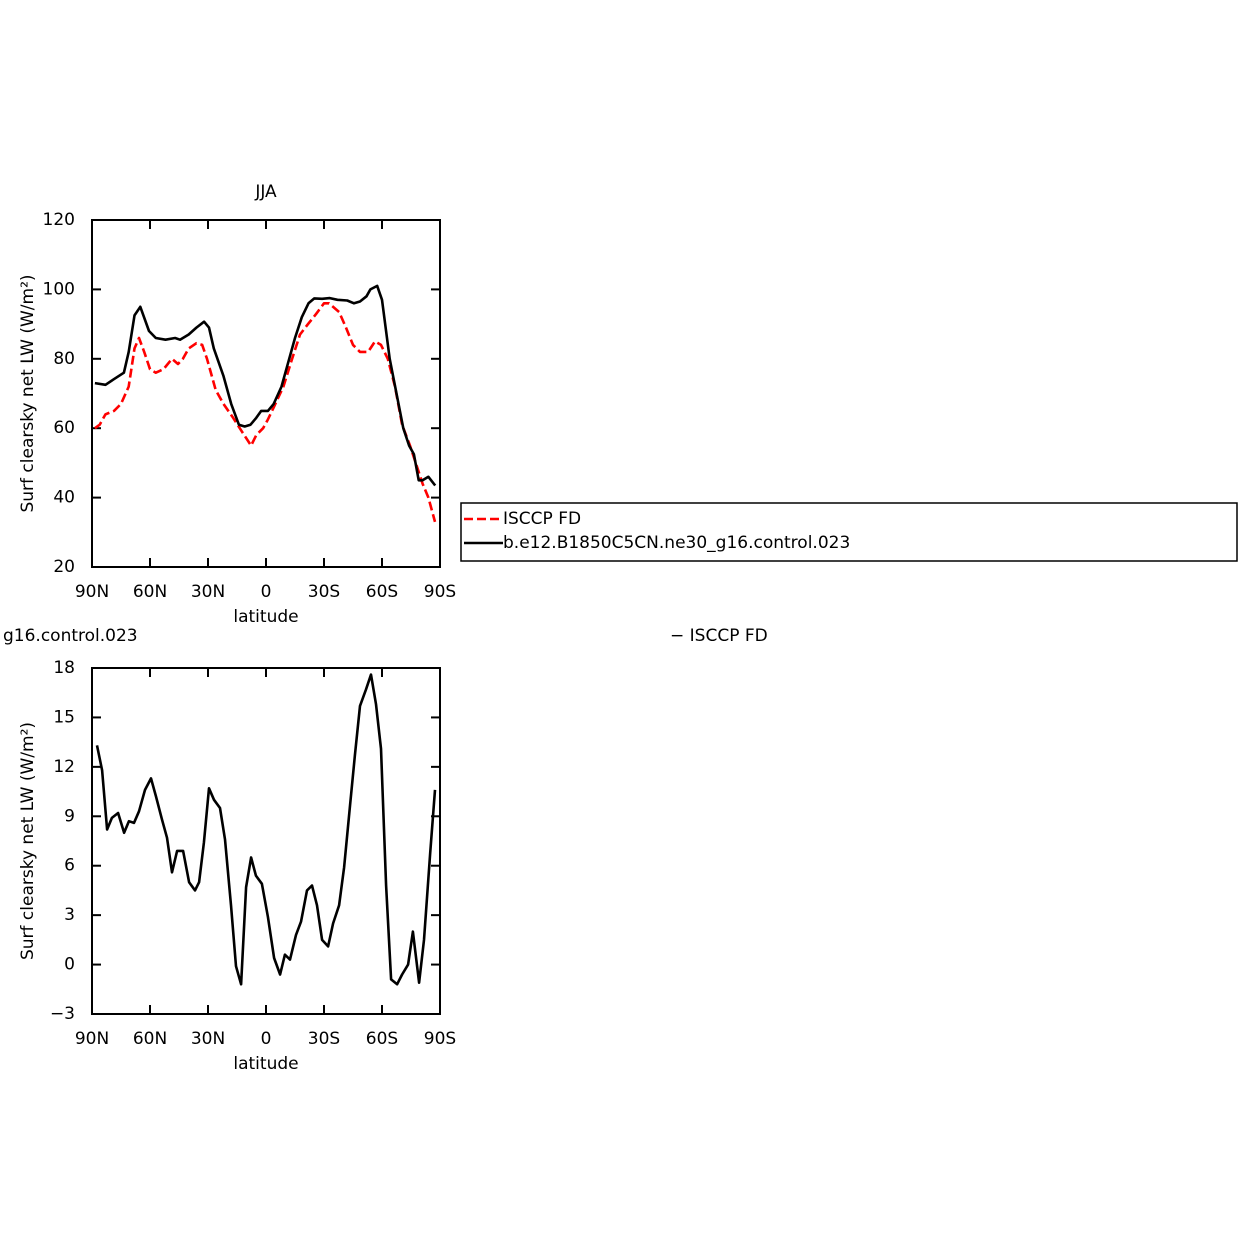 This screenshot has height=1253, width=1256. What do you see at coordinates (64, 717) in the screenshot?
I see `y-tick-label: 15` at bounding box center [64, 717].